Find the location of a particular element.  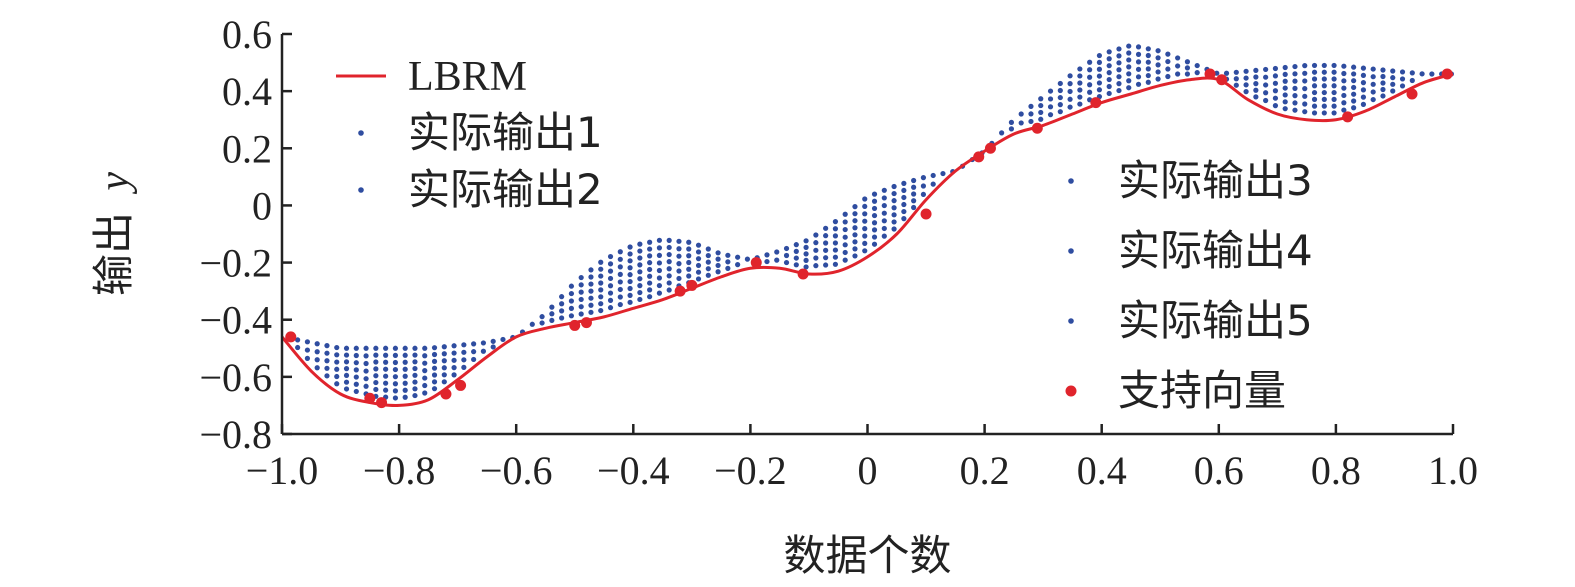

x-tick-label: 0 is located at coordinates (868, 470).